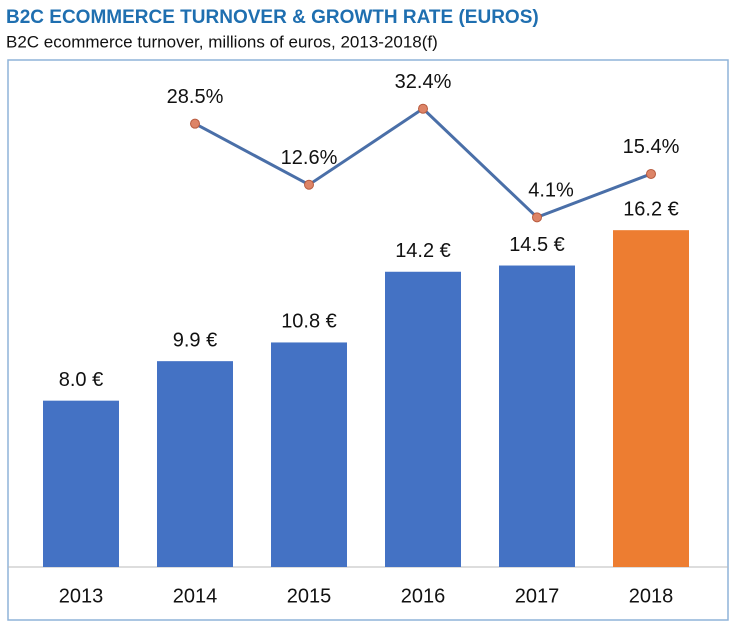 Image resolution: width=736 pixels, height=625 pixels. I want to click on x-tick-label: 2017, so click(537, 596).